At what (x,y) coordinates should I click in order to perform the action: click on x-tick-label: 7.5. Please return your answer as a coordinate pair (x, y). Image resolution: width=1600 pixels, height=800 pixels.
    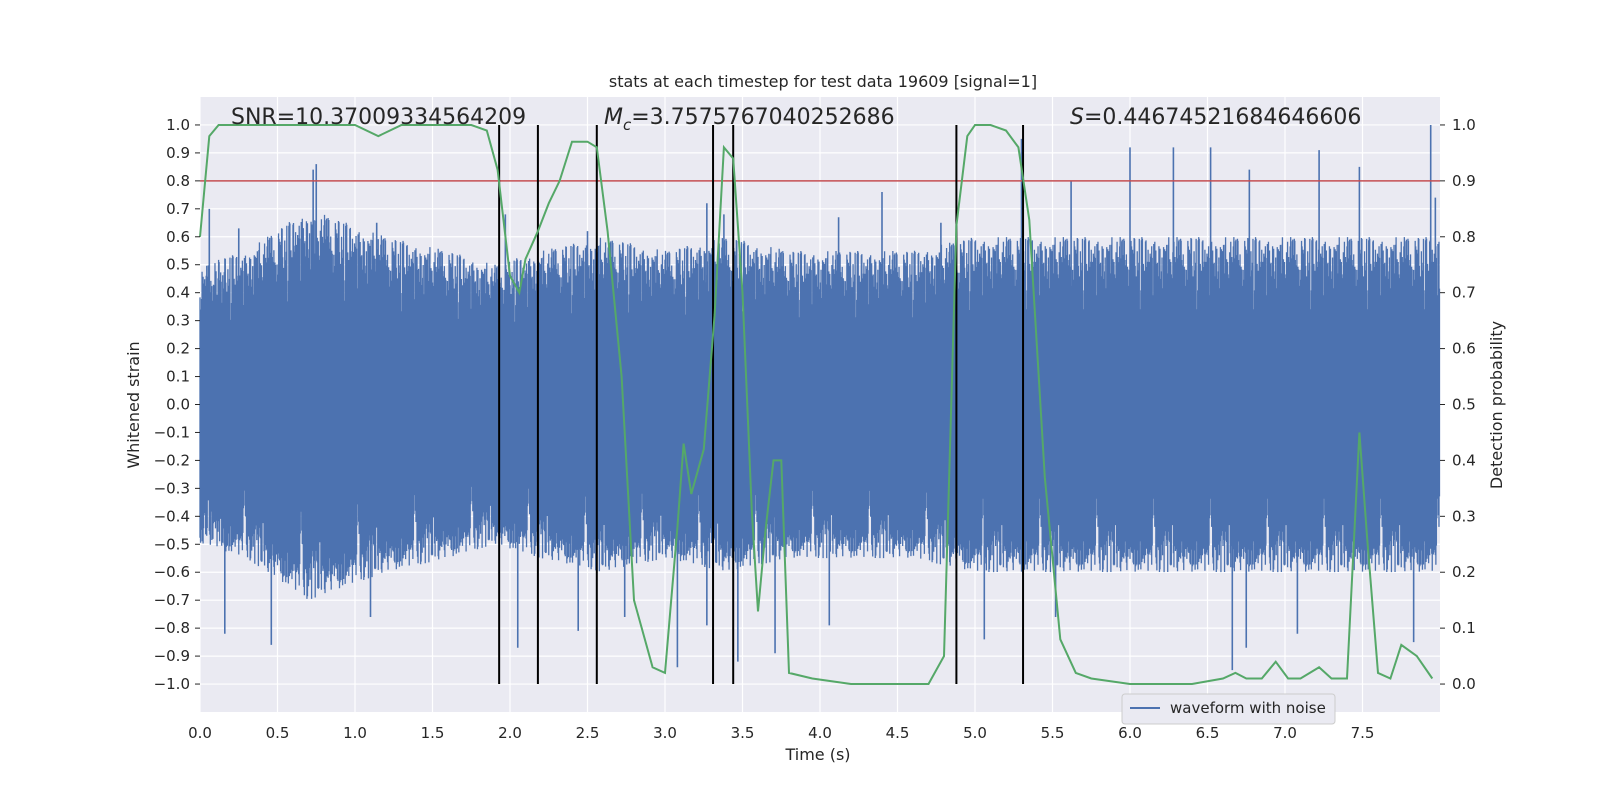
    Looking at the image, I should click on (1363, 733).